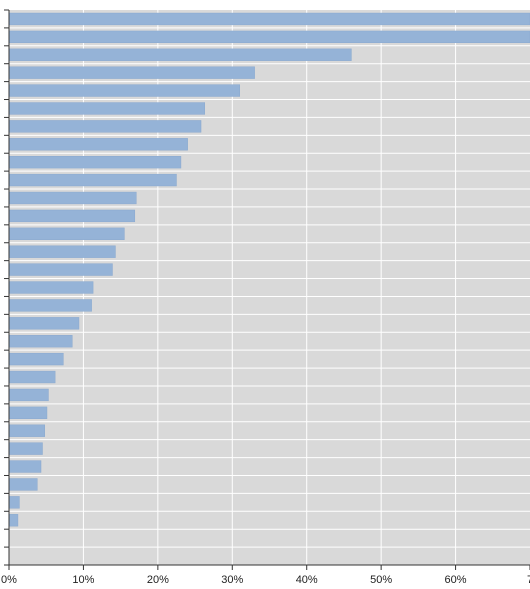 This screenshot has height=589, width=530. What do you see at coordinates (158, 580) in the screenshot?
I see `x-tick-label: 20%` at bounding box center [158, 580].